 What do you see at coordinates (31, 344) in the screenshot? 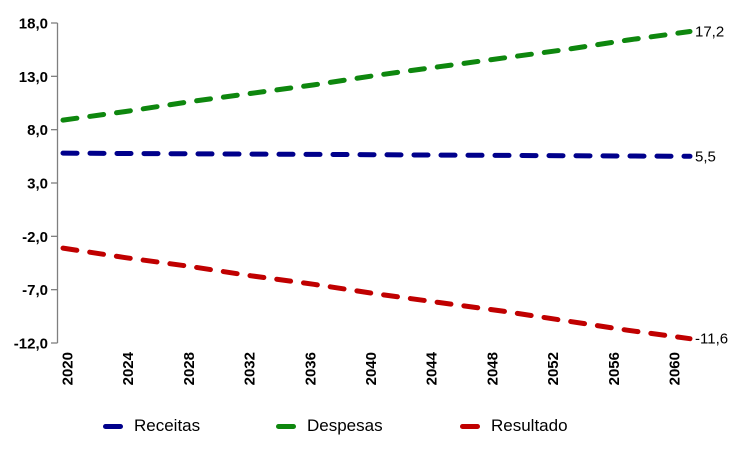
I see `y-axis-tick-label: -12,0` at bounding box center [31, 344].